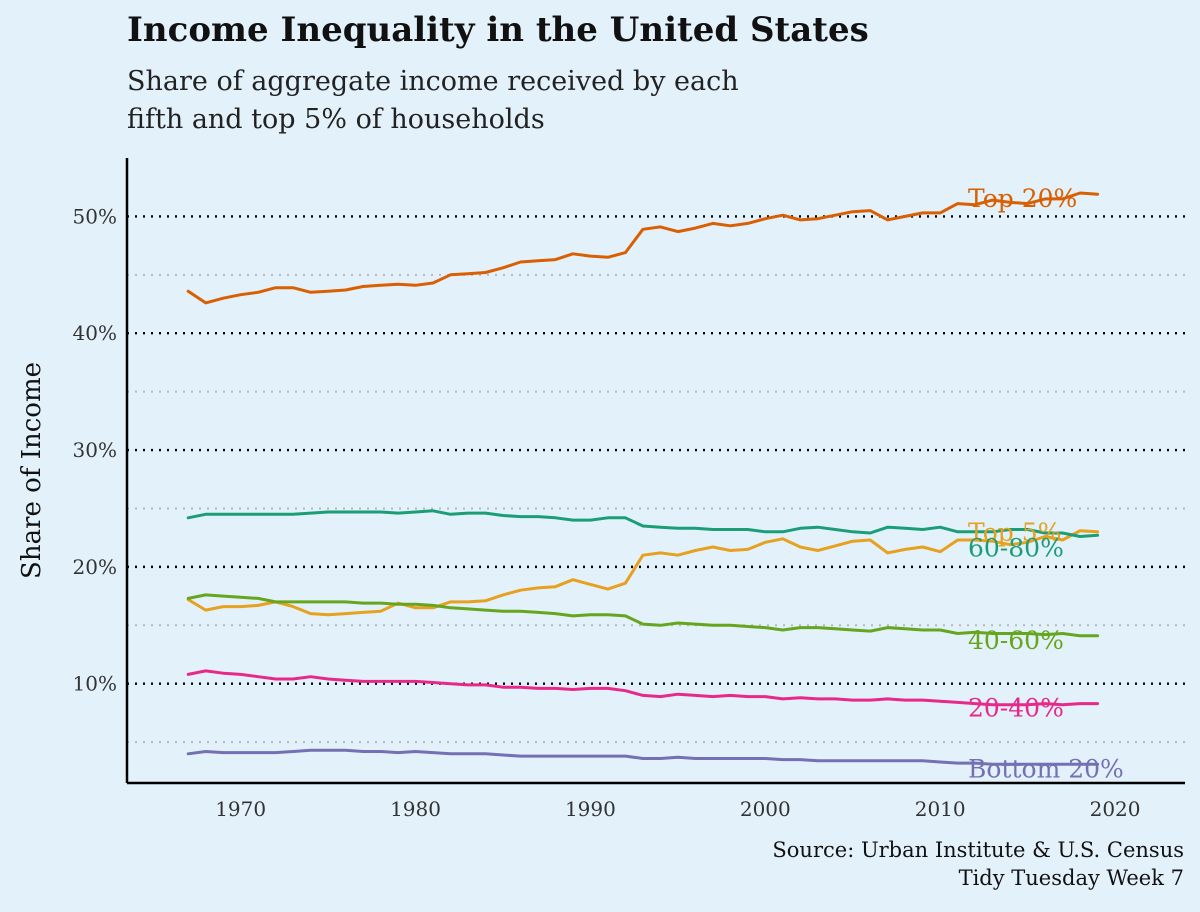 The width and height of the screenshot is (1200, 912). Describe the element at coordinates (643, 248) in the screenshot. I see `series-line-top-20pct` at that location.